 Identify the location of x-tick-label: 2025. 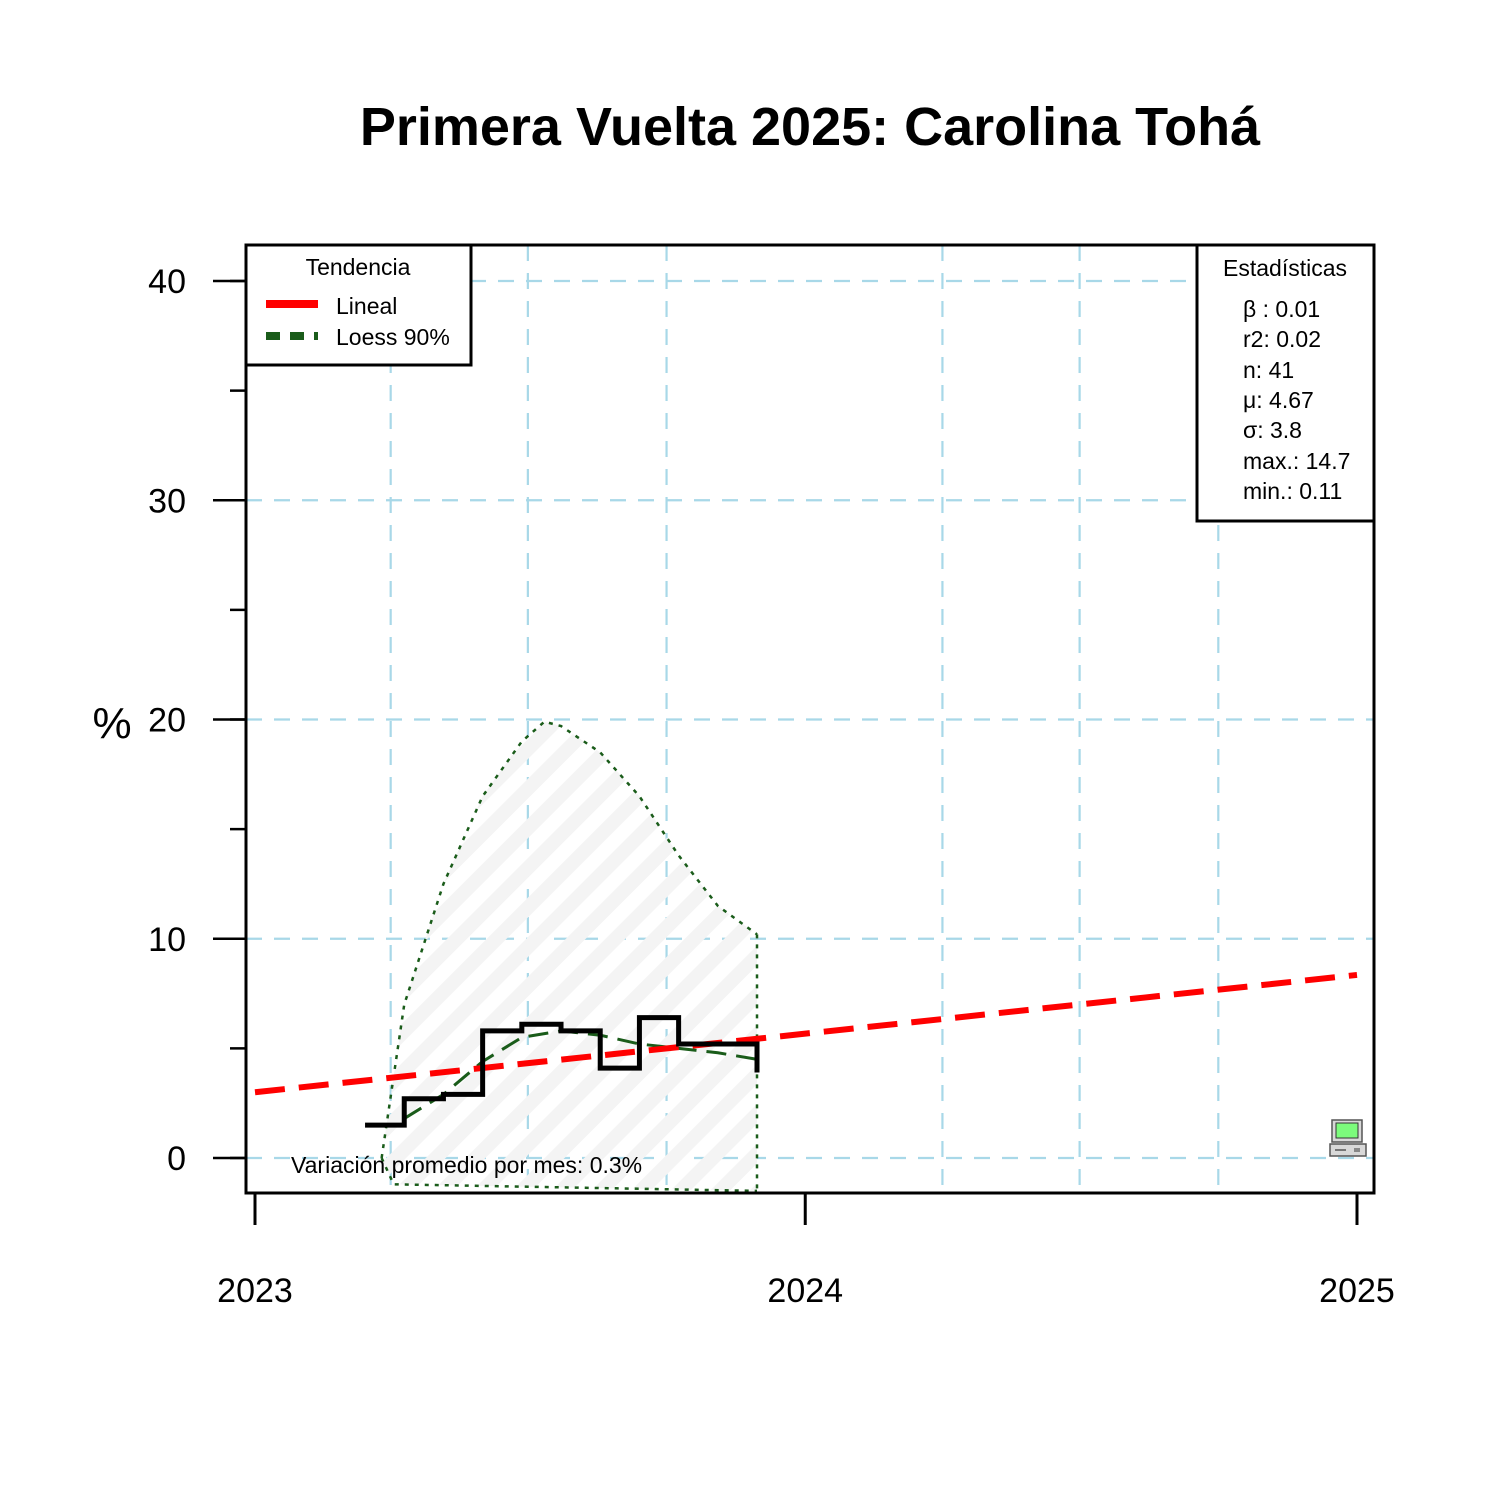
(1357, 1291).